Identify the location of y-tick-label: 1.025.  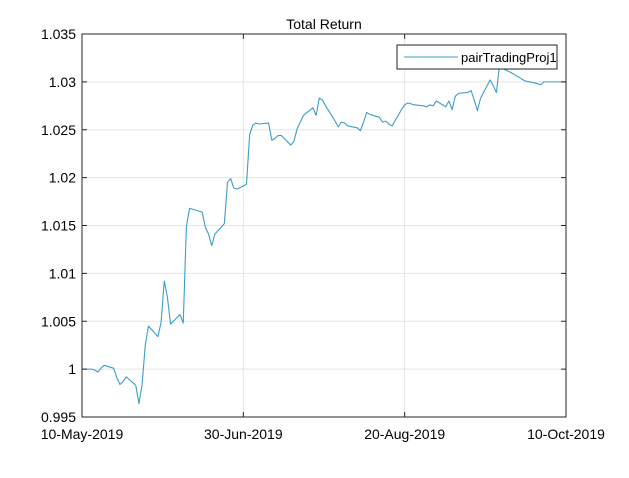
(58, 130).